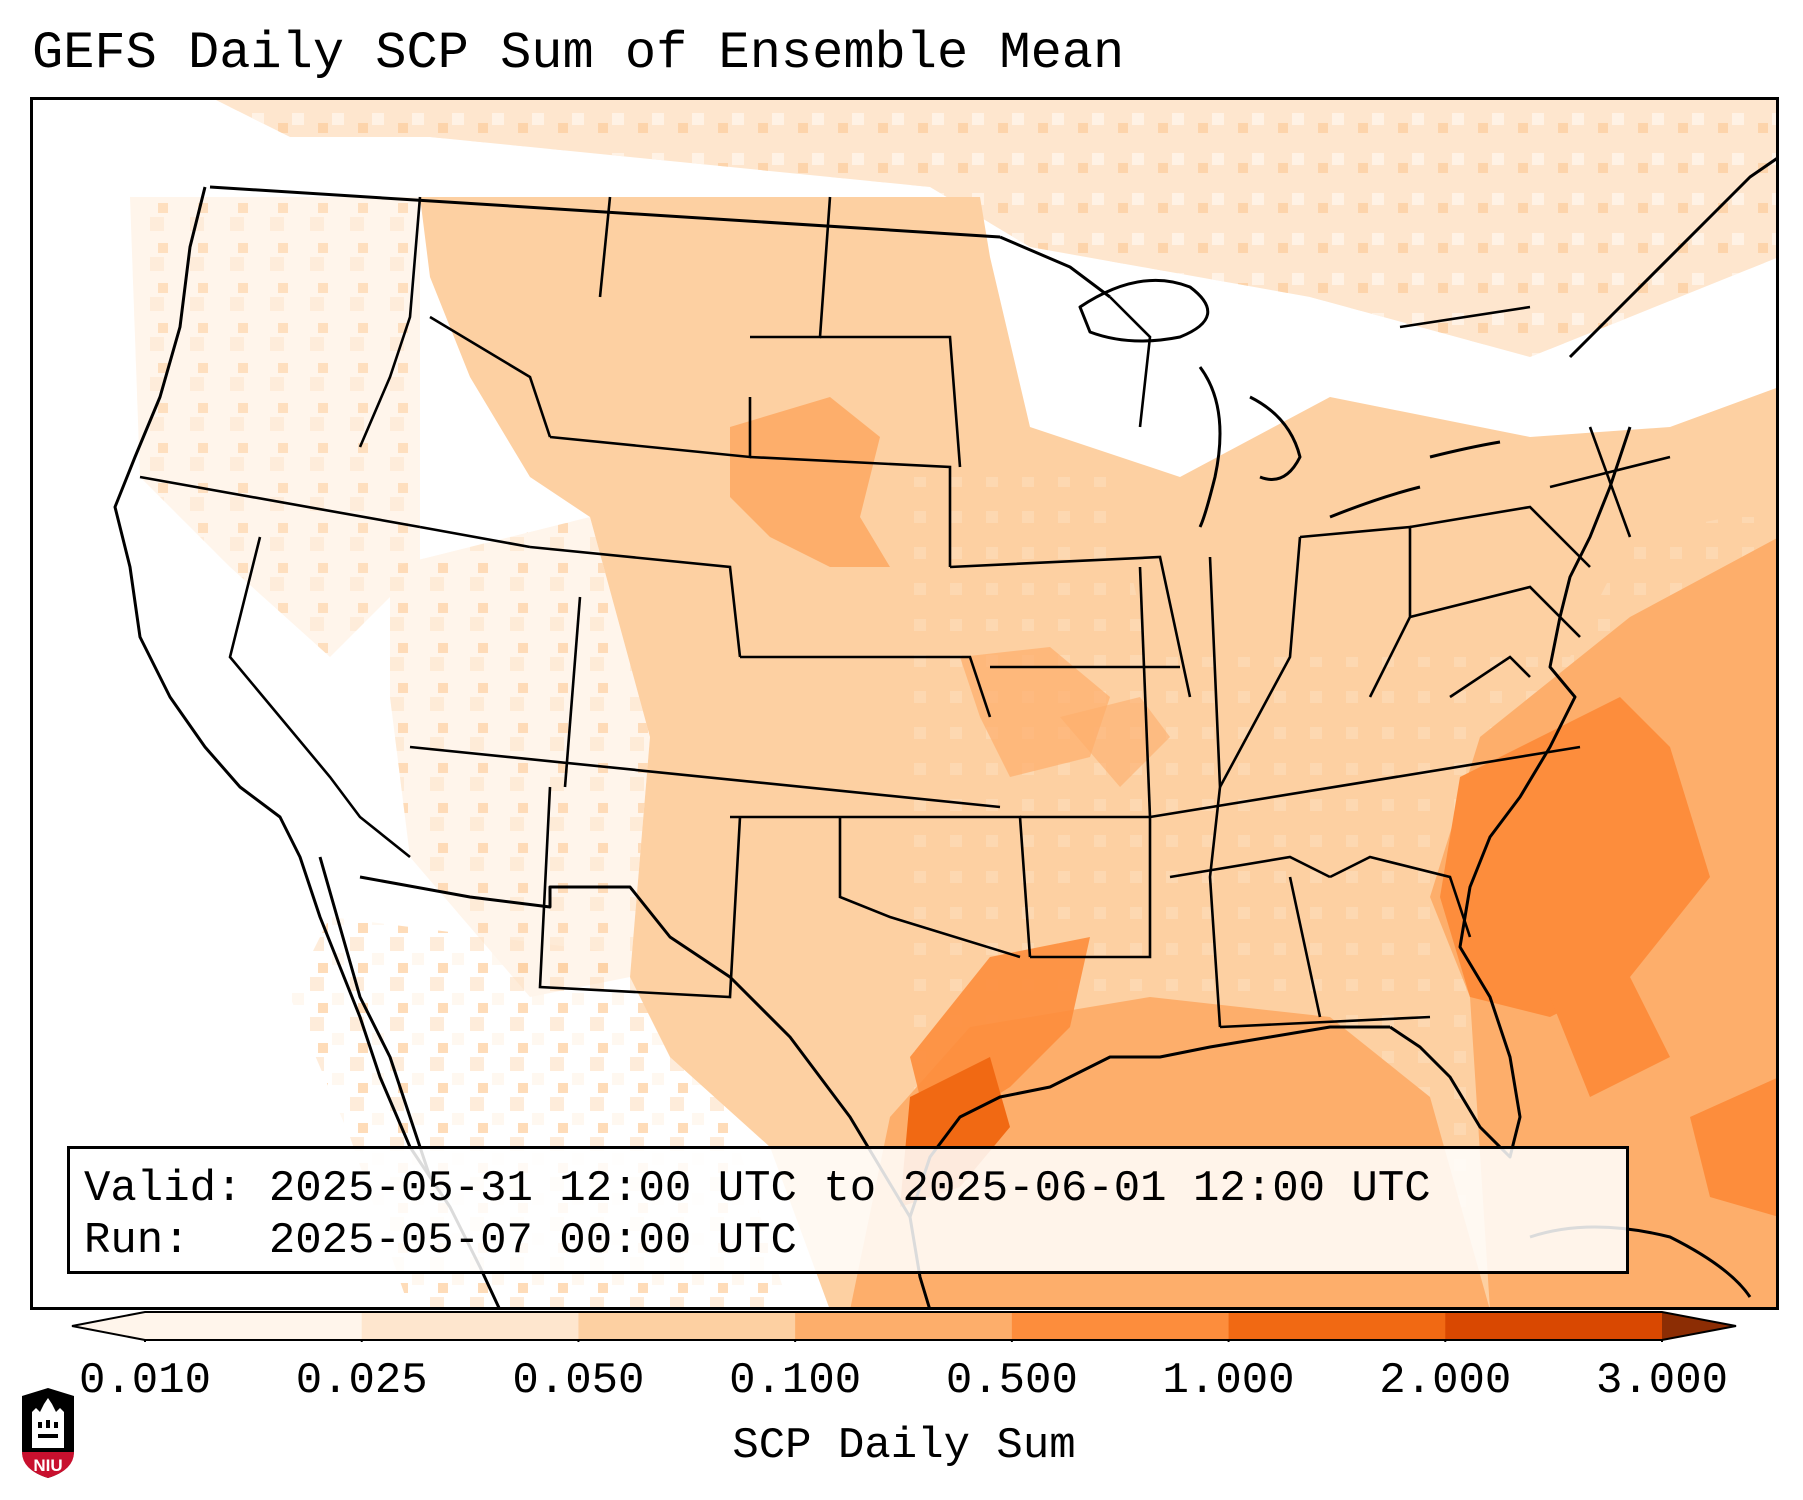 The width and height of the screenshot is (1803, 1500). I want to click on valid-label: Valid:, so click(163, 1189).